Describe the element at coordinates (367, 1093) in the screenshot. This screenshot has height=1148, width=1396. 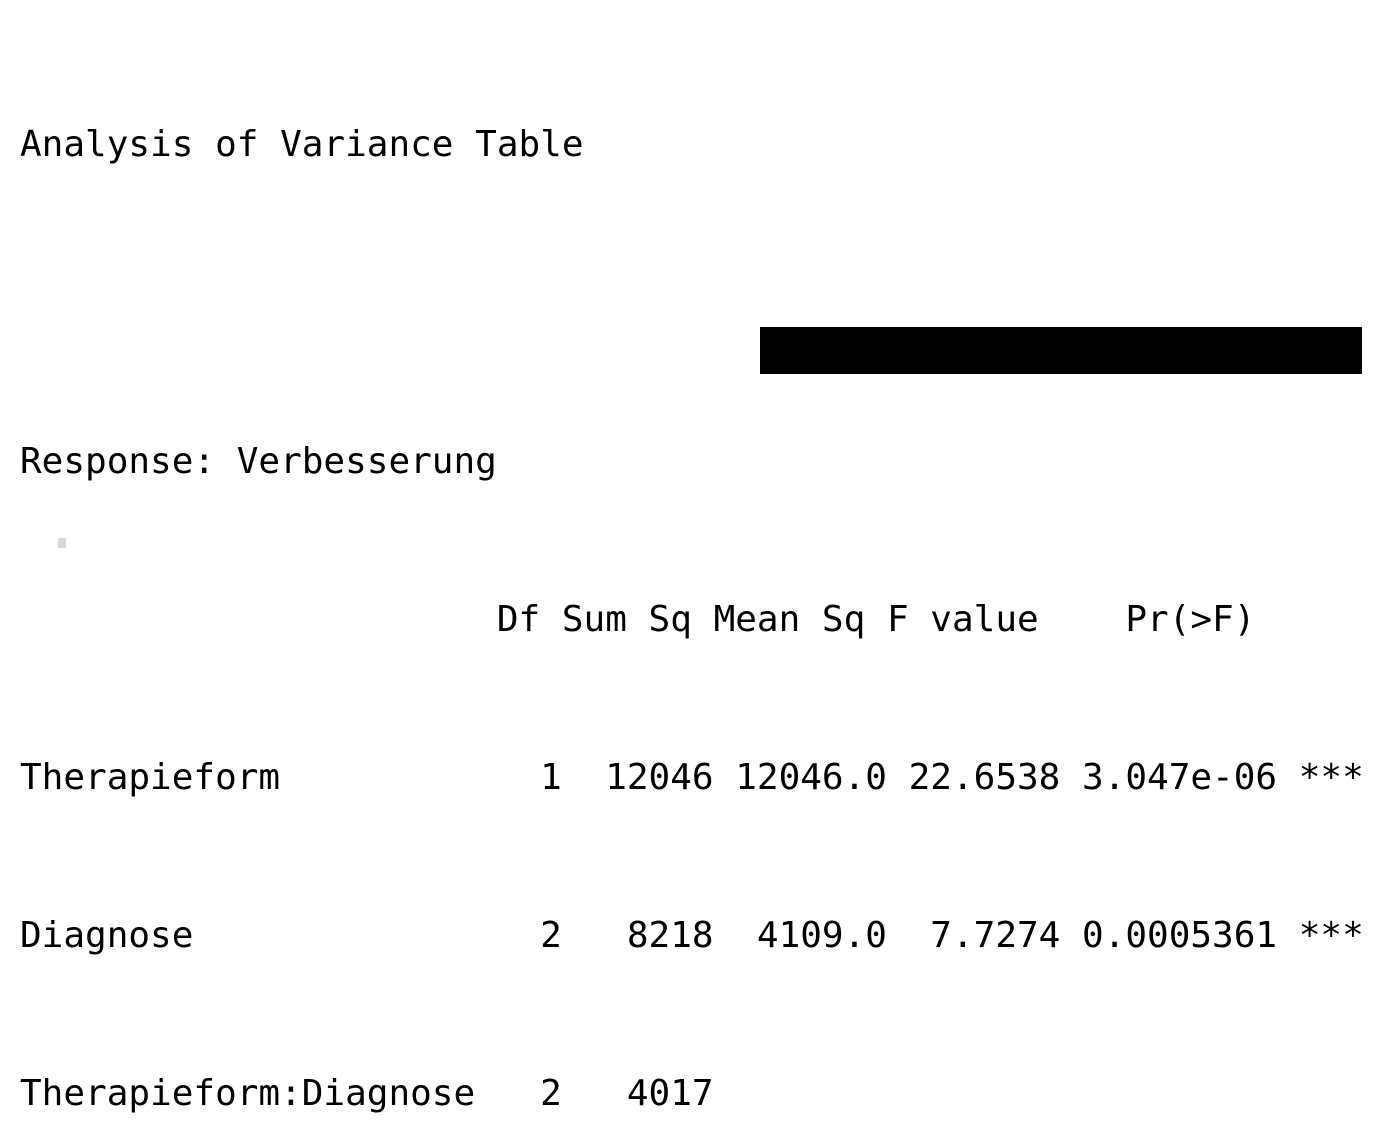
I see `table-row-interaction: Therapieform:Diagnose 2 4017` at that location.